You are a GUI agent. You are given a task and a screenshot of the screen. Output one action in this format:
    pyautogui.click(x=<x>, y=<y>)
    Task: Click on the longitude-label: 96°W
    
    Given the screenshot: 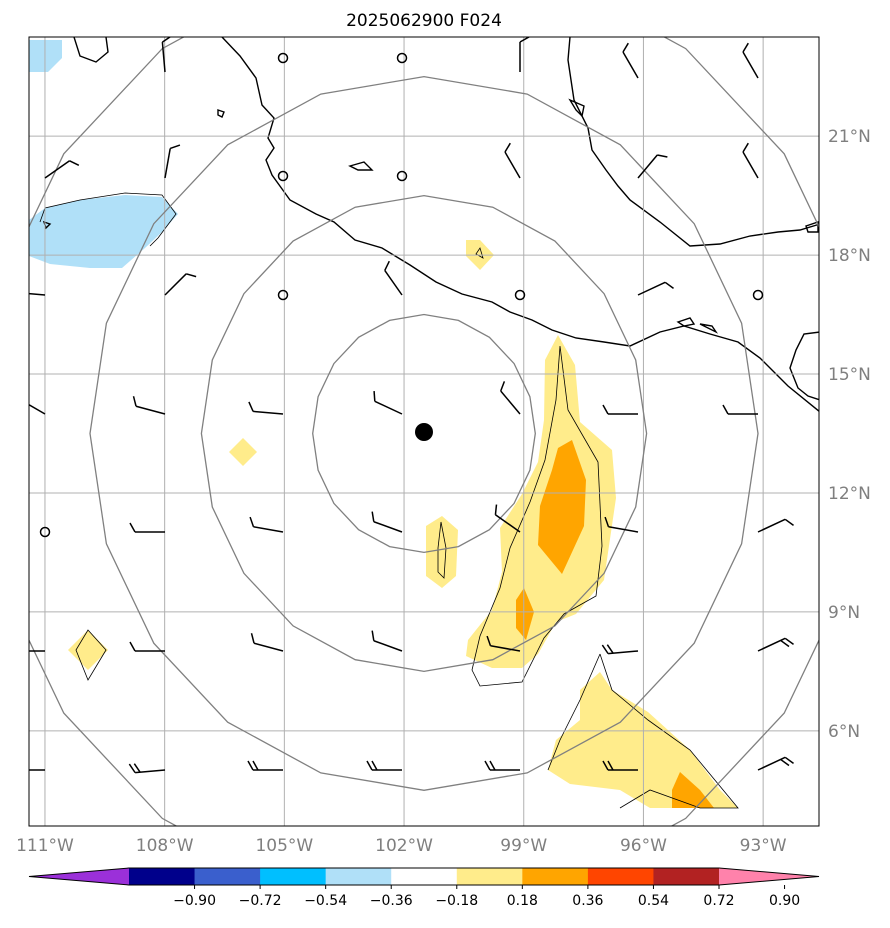 What is the action you would take?
    pyautogui.click(x=643, y=846)
    